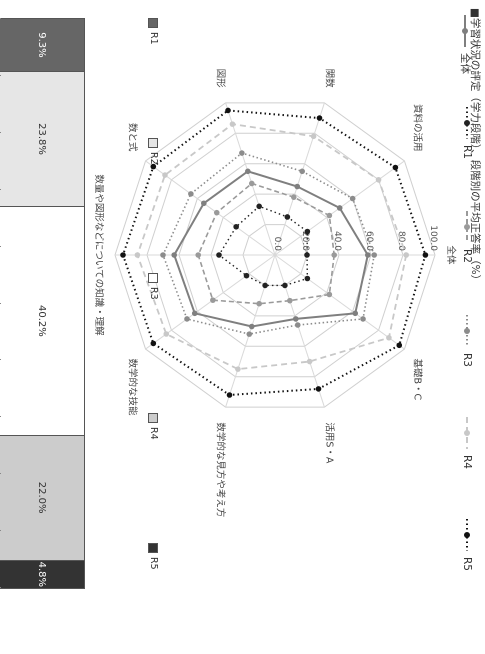 The height and width of the screenshot is (654, 485). I want to click on bar-legend: R1 R2 R3 R4 R5, so click(149, 328).